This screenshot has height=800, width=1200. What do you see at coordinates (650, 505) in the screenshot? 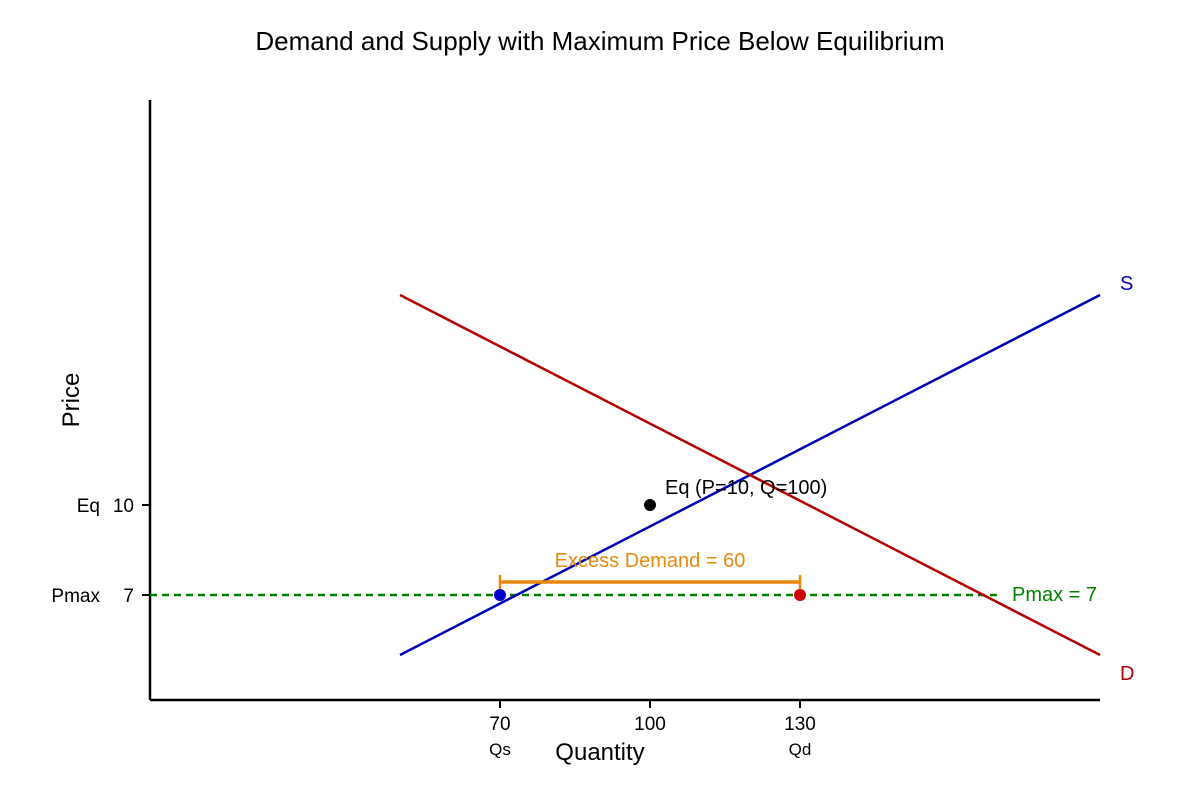
I see `equilibrium-point` at bounding box center [650, 505].